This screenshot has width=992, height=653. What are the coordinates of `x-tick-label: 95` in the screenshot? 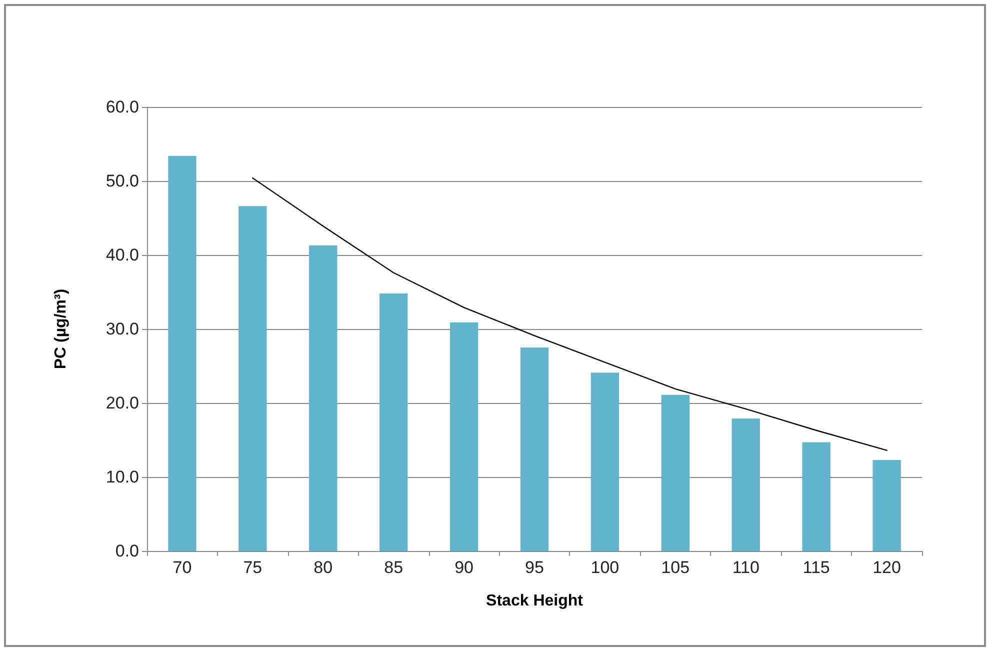 It's located at (534, 567).